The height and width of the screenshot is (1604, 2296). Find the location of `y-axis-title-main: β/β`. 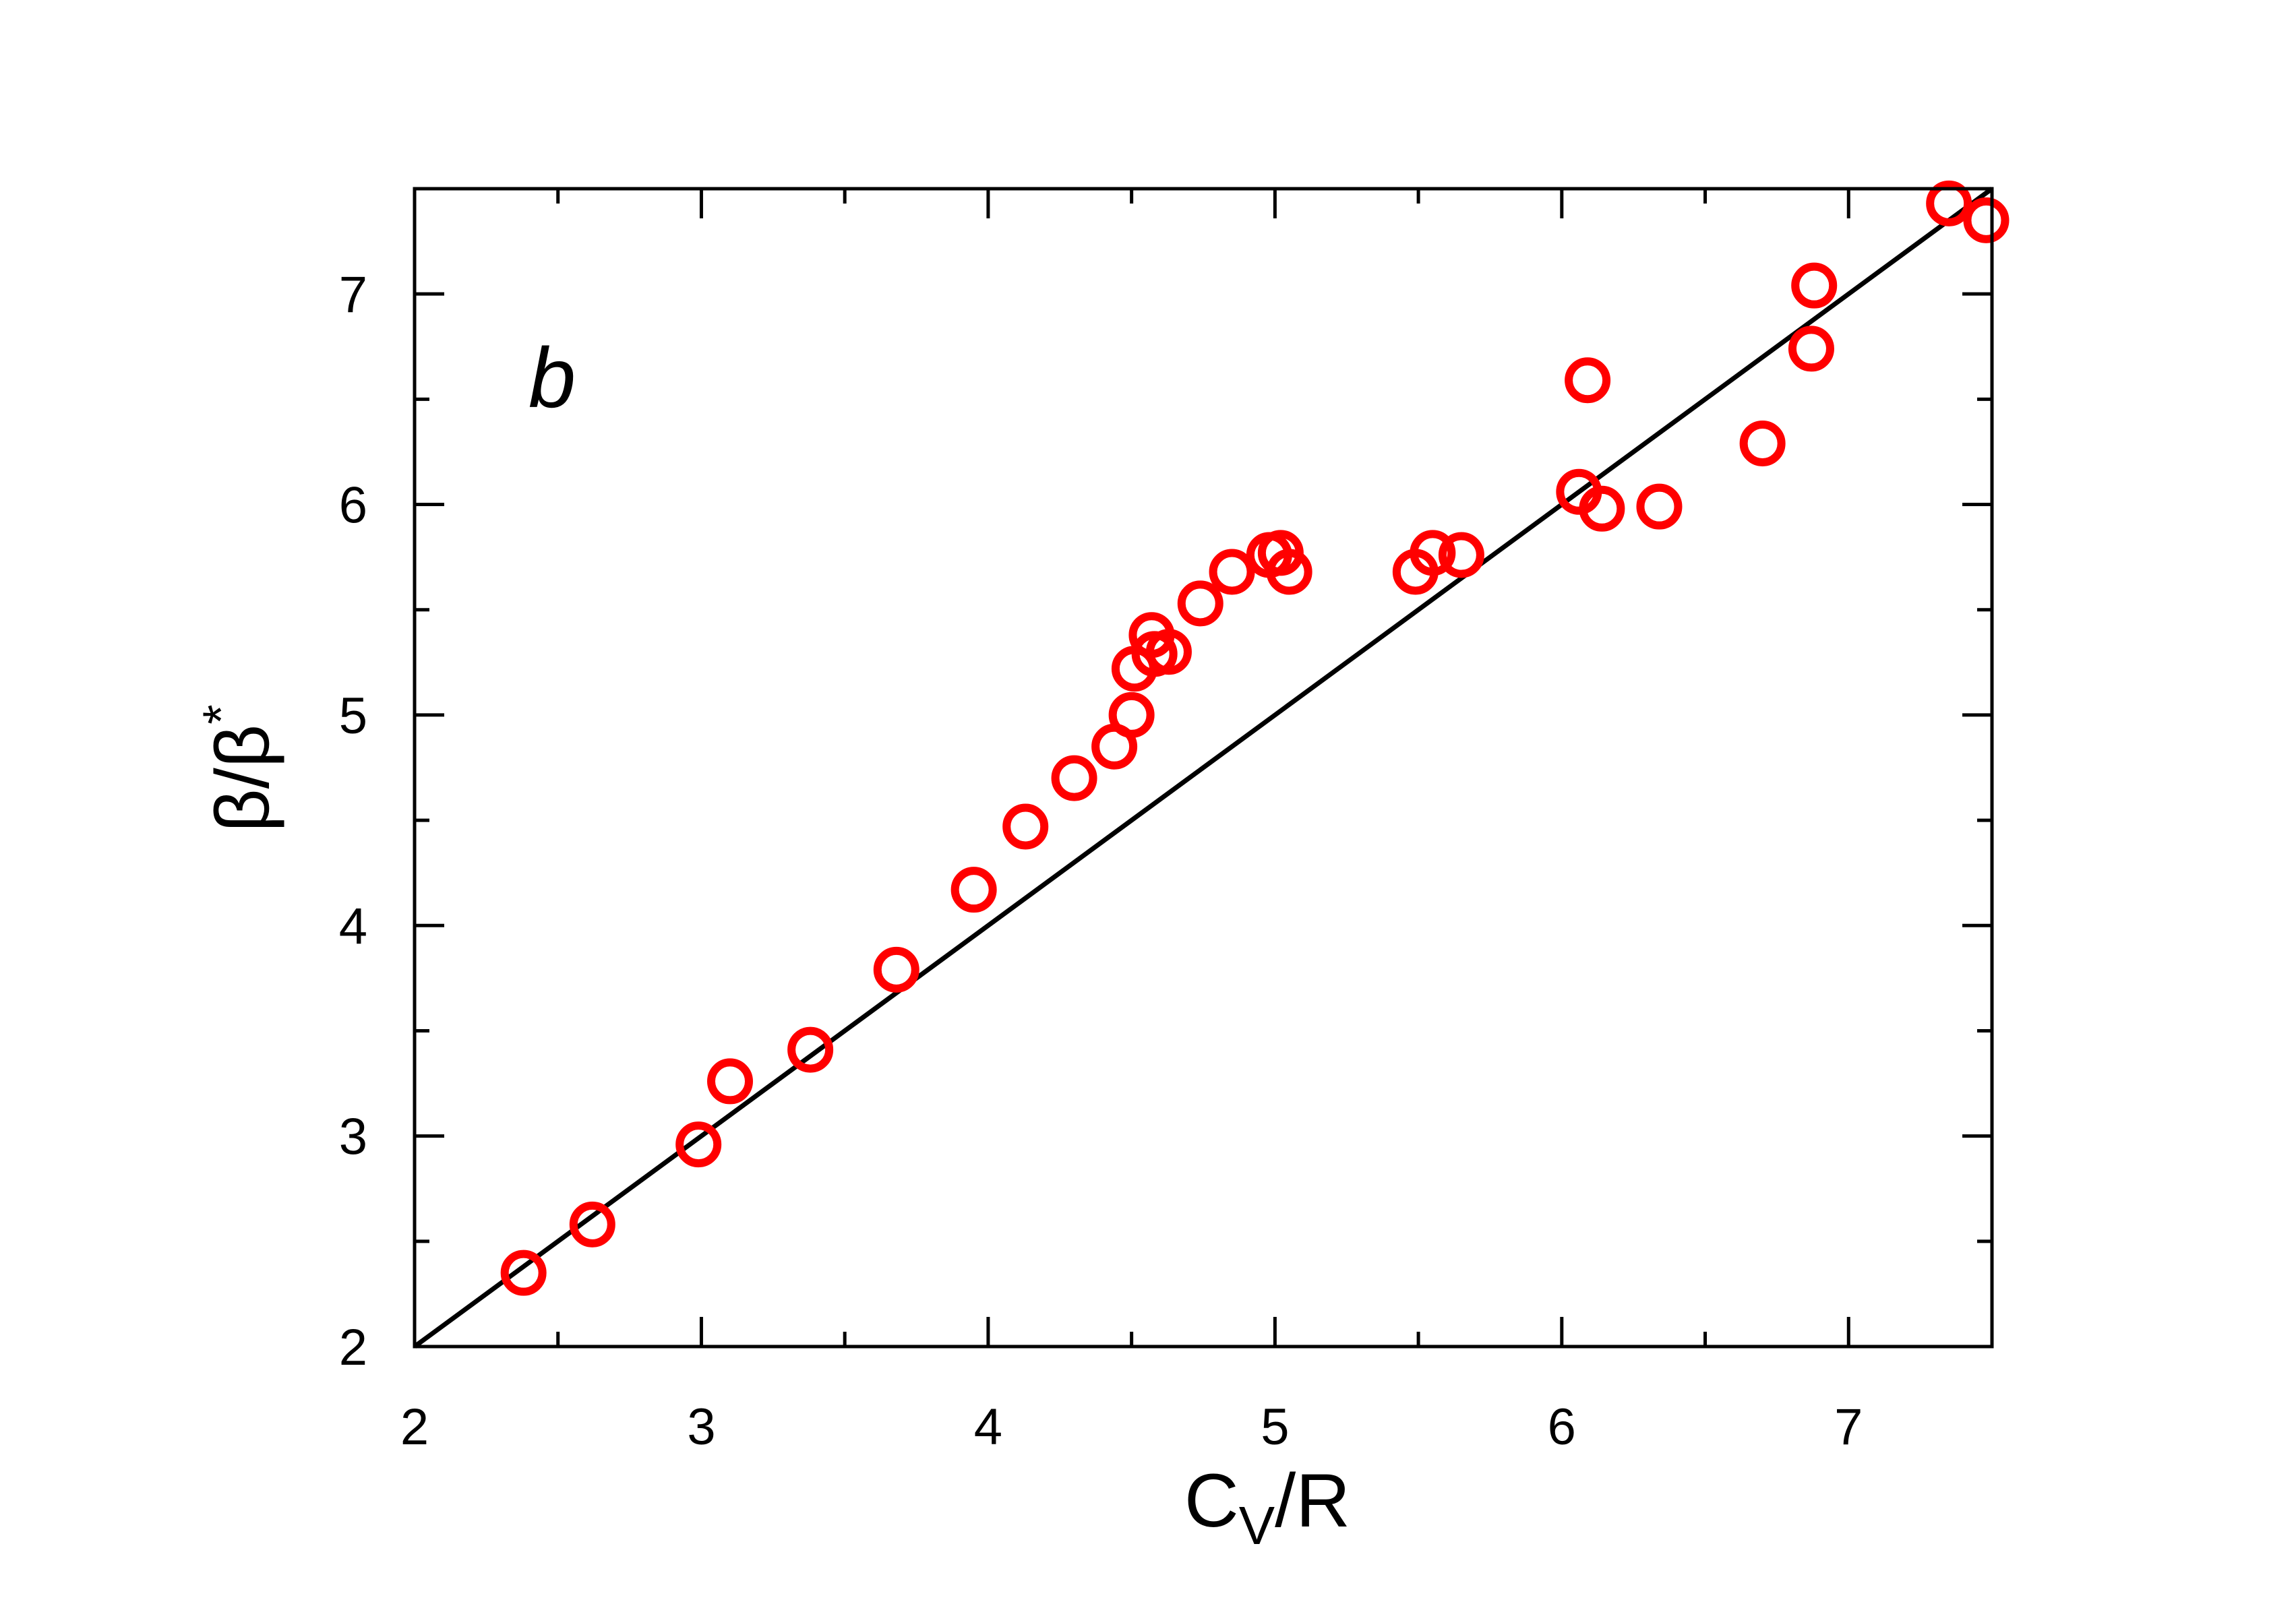

y-axis-title-main: β/β is located at coordinates (242, 778).